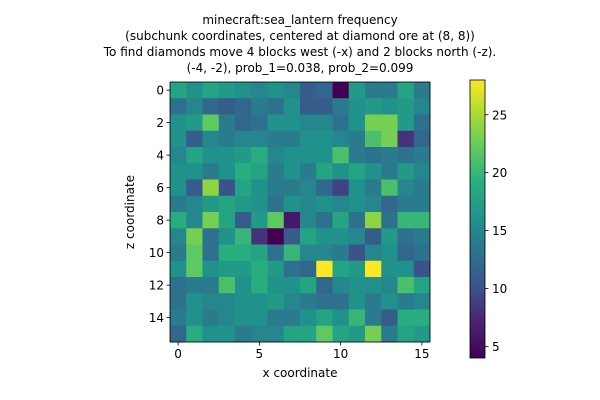  What do you see at coordinates (178, 354) in the screenshot?
I see `x-tick-label: 0` at bounding box center [178, 354].